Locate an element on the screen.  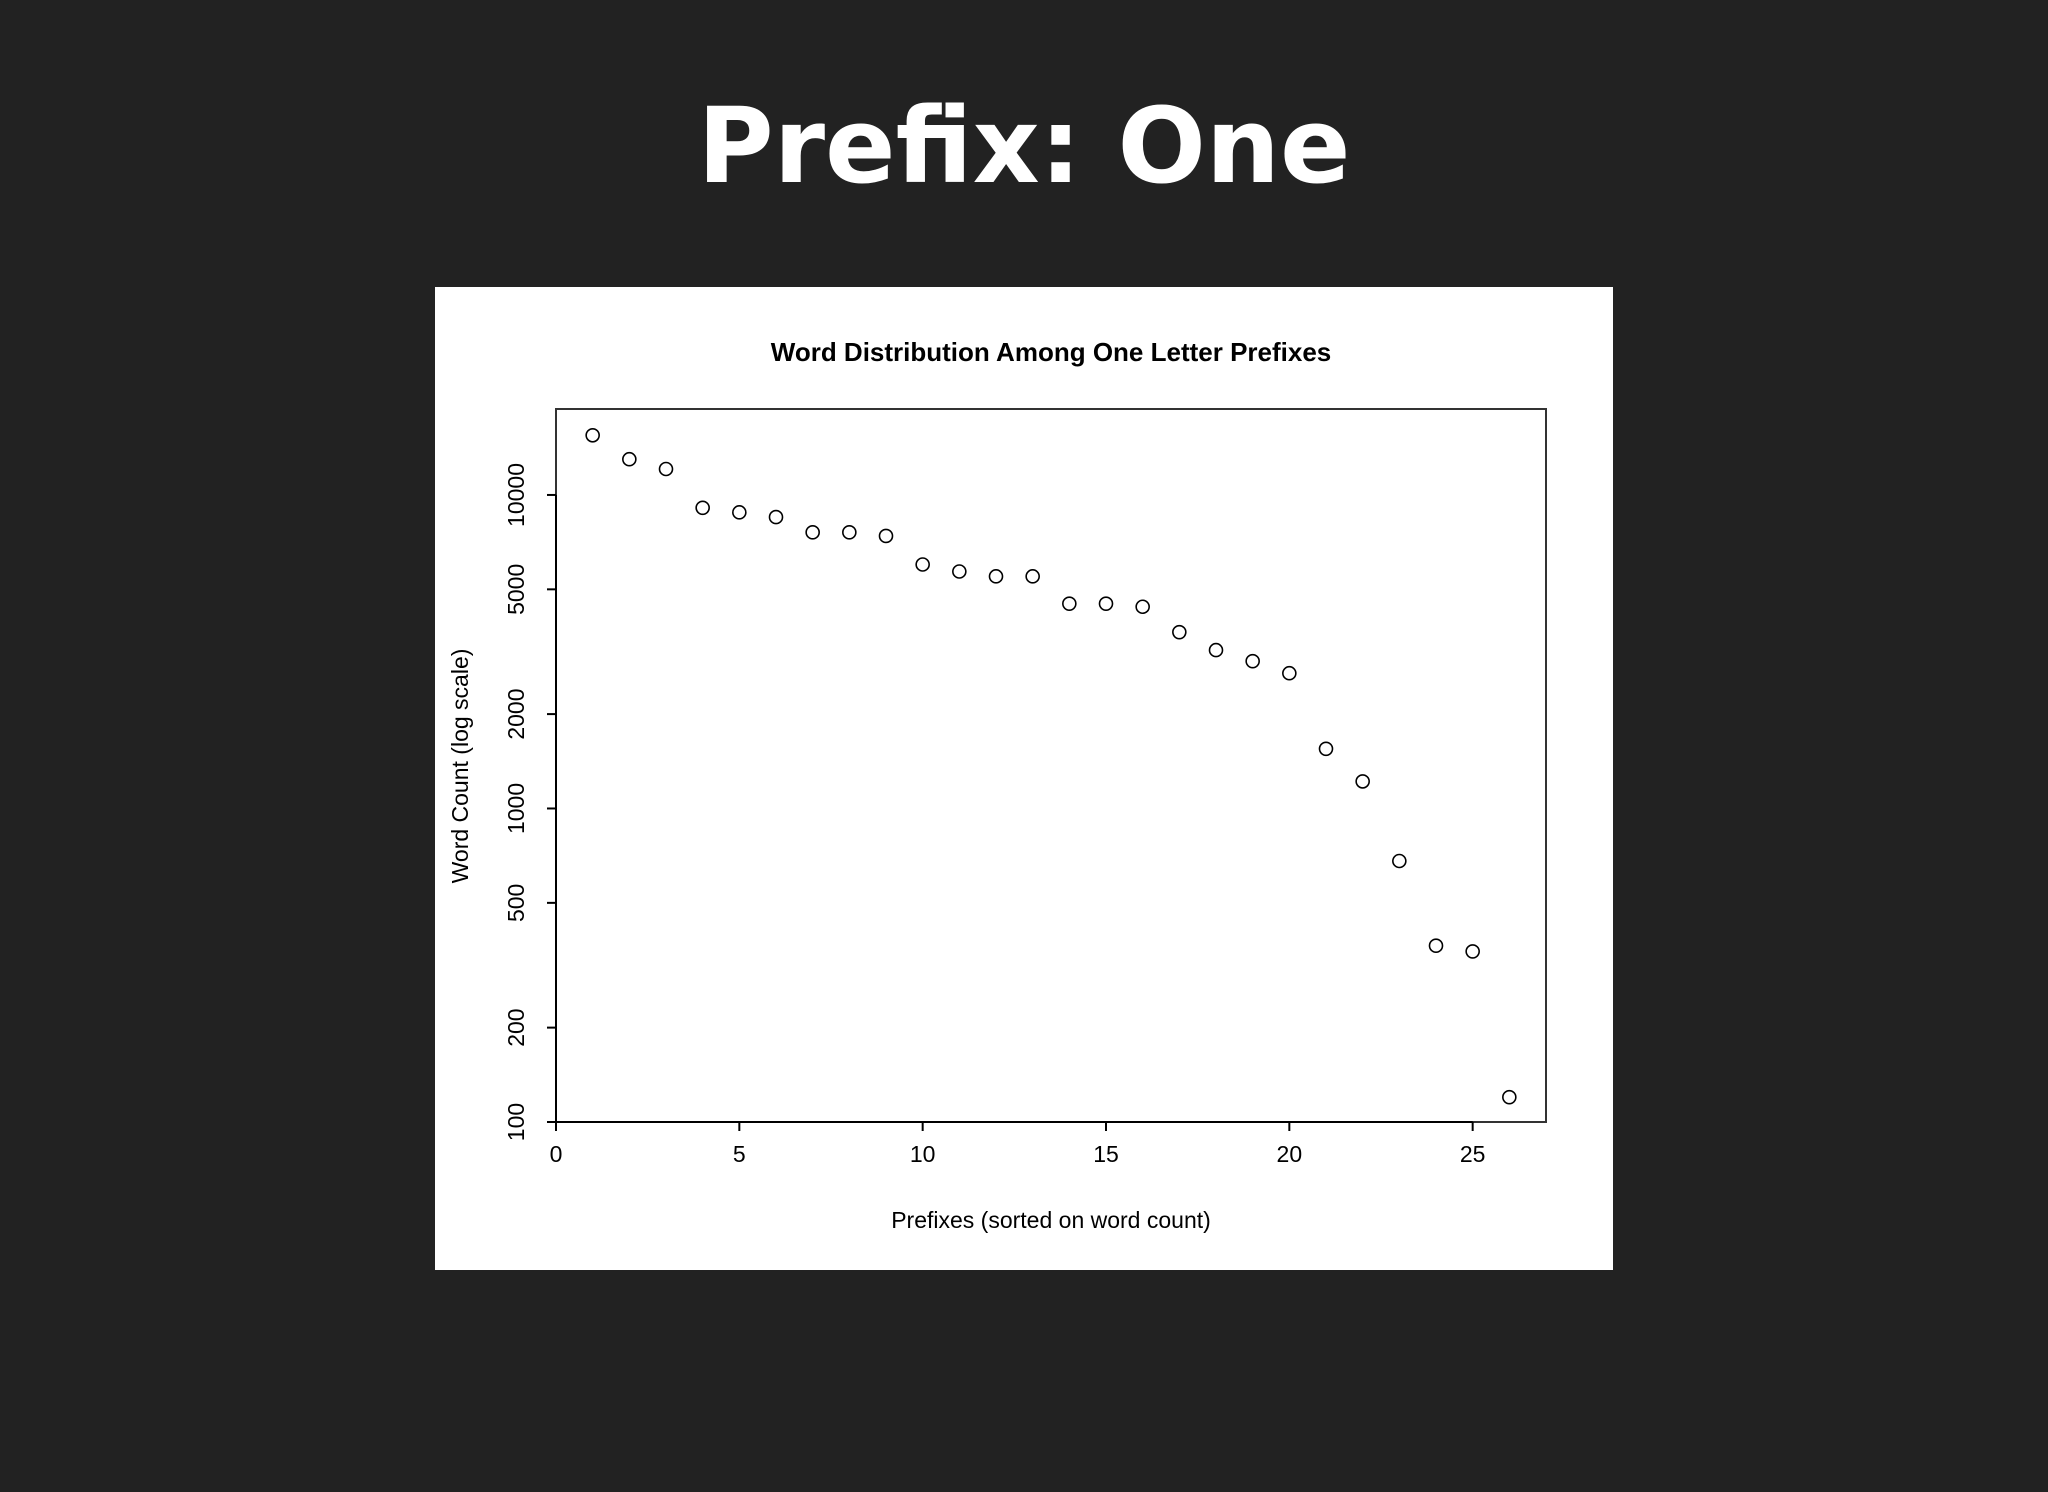
y-tick-label: 1000 is located at coordinates (516, 808).